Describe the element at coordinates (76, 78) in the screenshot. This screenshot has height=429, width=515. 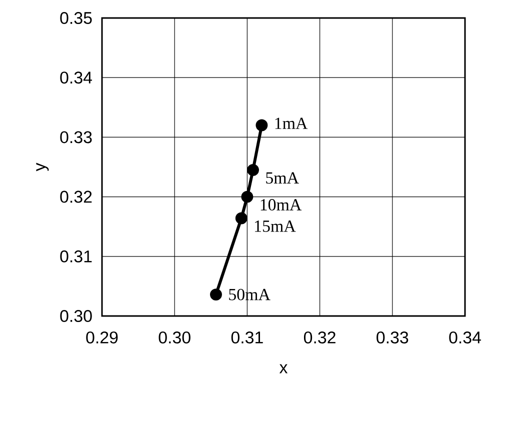
I see `y-tick-label: 0.34` at that location.